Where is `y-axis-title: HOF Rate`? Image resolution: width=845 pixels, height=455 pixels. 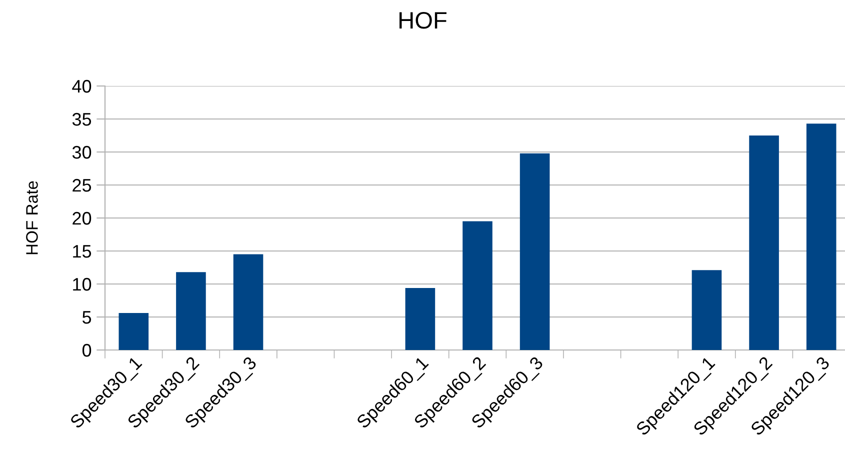
y-axis-title: HOF Rate is located at coordinates (32, 217).